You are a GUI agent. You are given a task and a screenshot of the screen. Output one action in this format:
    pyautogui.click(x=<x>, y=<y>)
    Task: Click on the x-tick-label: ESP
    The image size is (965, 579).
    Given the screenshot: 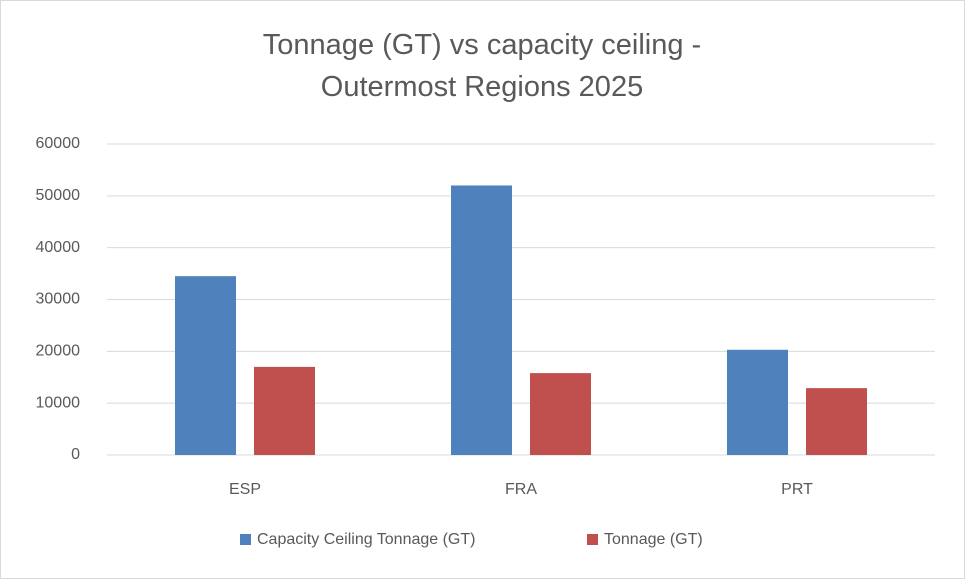 What is the action you would take?
    pyautogui.click(x=245, y=489)
    